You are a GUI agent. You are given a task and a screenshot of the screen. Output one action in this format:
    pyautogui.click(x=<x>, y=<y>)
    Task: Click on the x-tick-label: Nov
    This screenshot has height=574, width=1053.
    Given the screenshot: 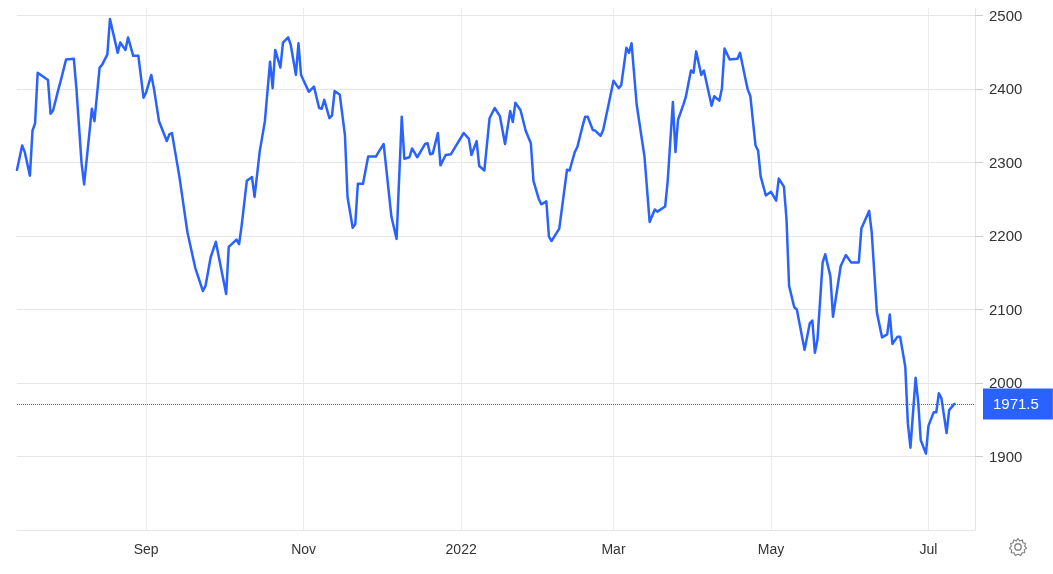 What is the action you would take?
    pyautogui.click(x=304, y=549)
    